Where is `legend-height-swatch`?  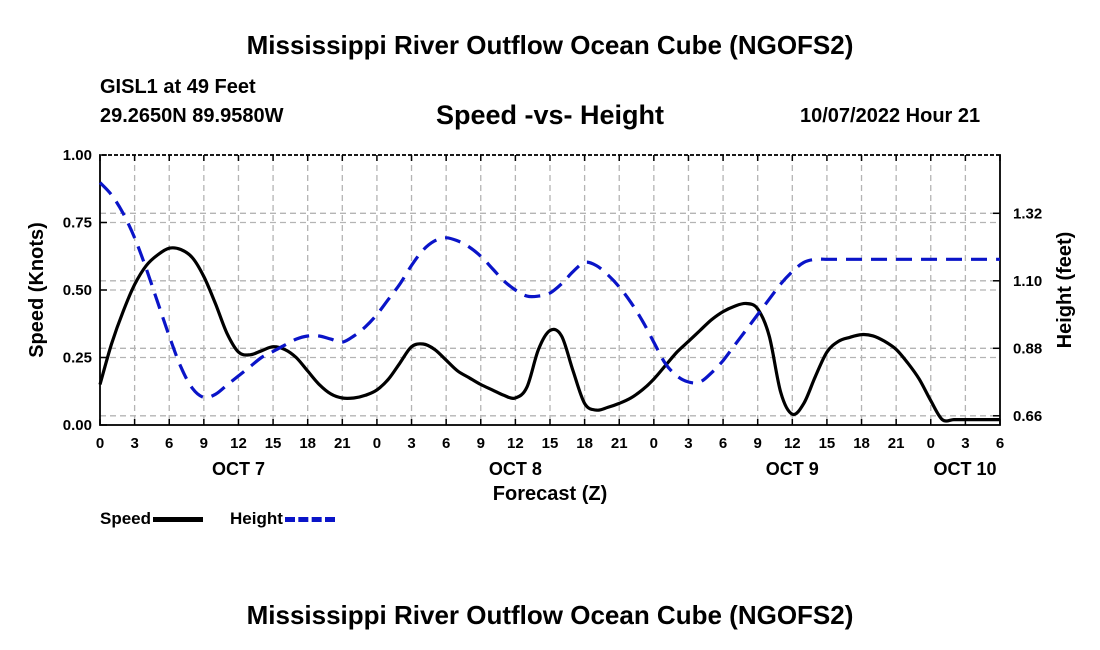 legend-height-swatch is located at coordinates (309, 519).